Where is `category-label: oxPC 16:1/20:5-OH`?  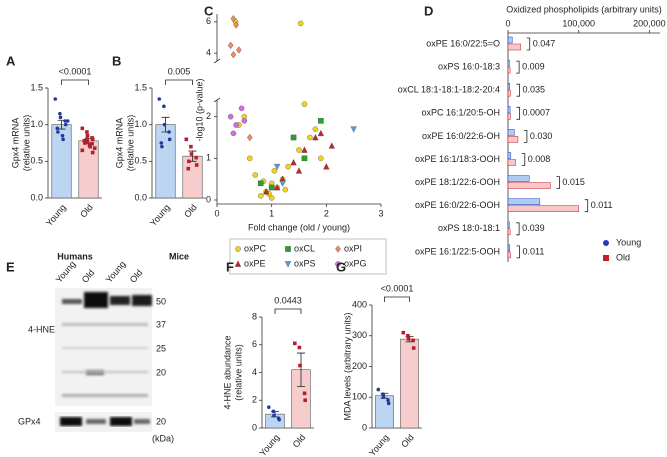 category-label: oxPC 16:1/20:5-OH is located at coordinates (460, 113).